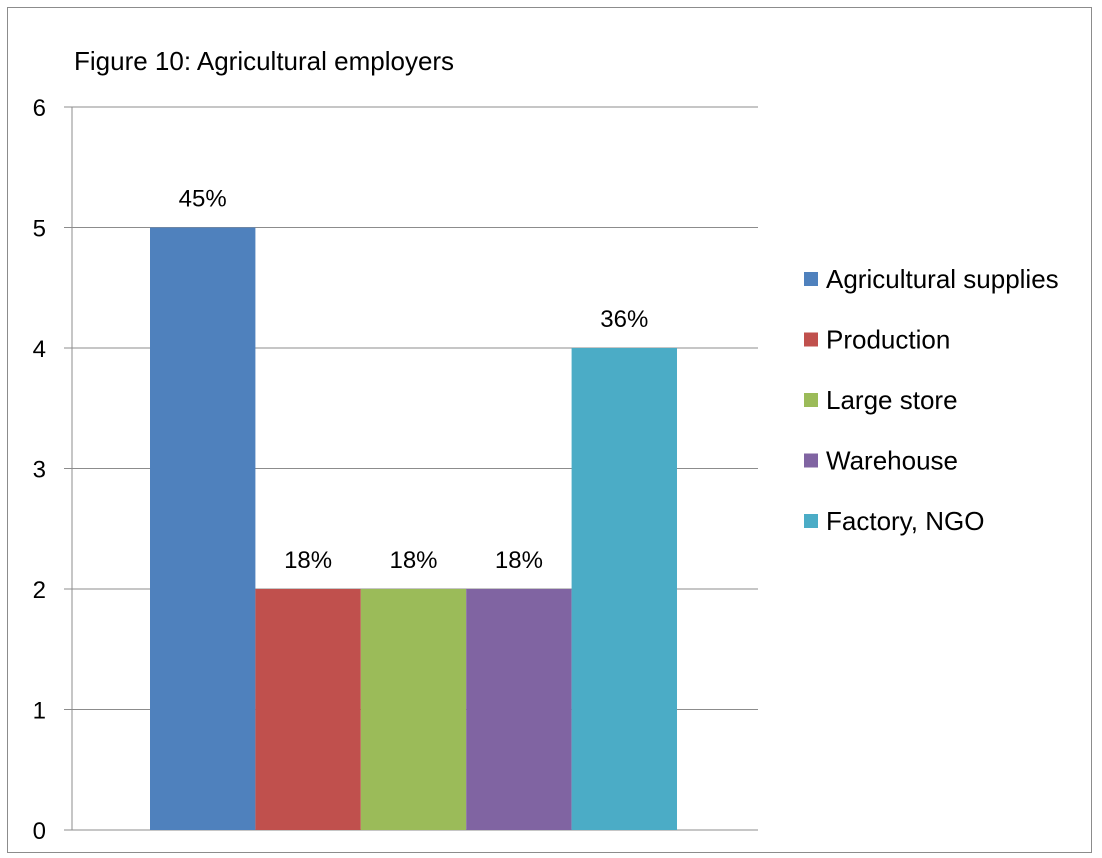 This screenshot has height=858, width=1102. I want to click on bar-agricultural-supplies, so click(203, 528).